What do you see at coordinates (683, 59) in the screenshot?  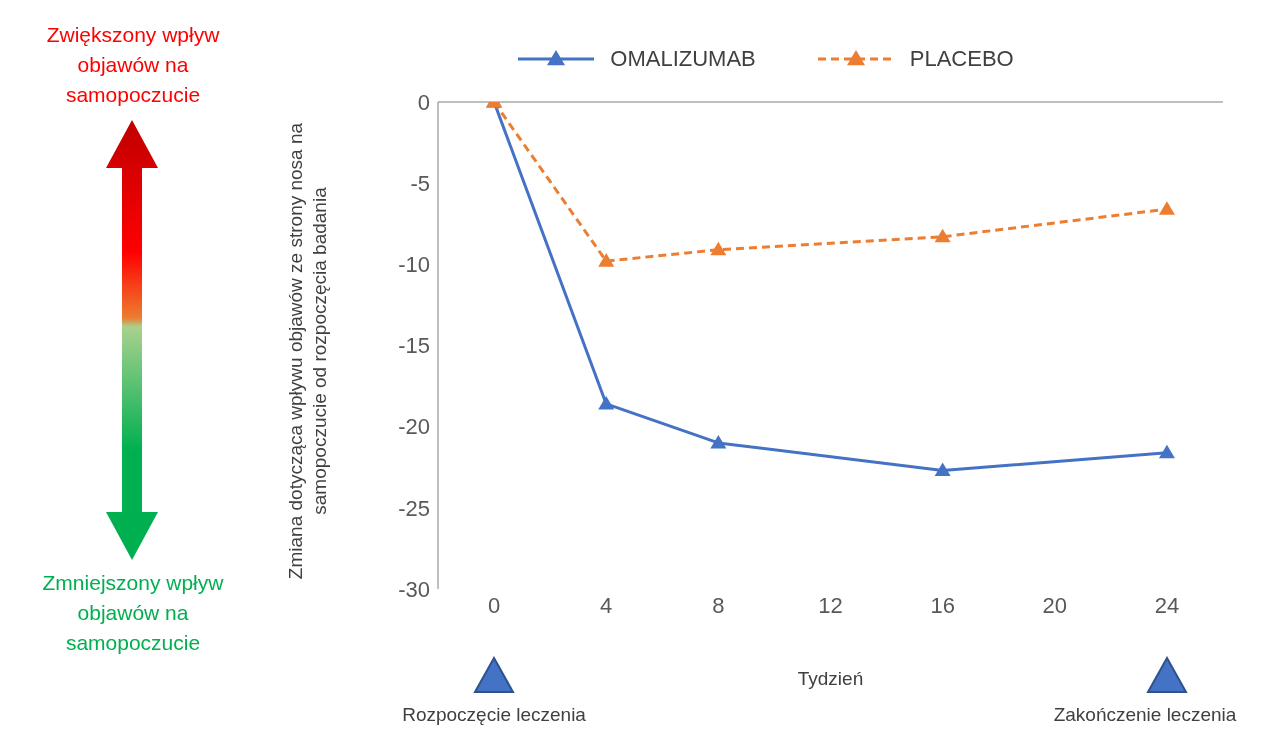 I see `legend-label: OMALIZUMAB` at bounding box center [683, 59].